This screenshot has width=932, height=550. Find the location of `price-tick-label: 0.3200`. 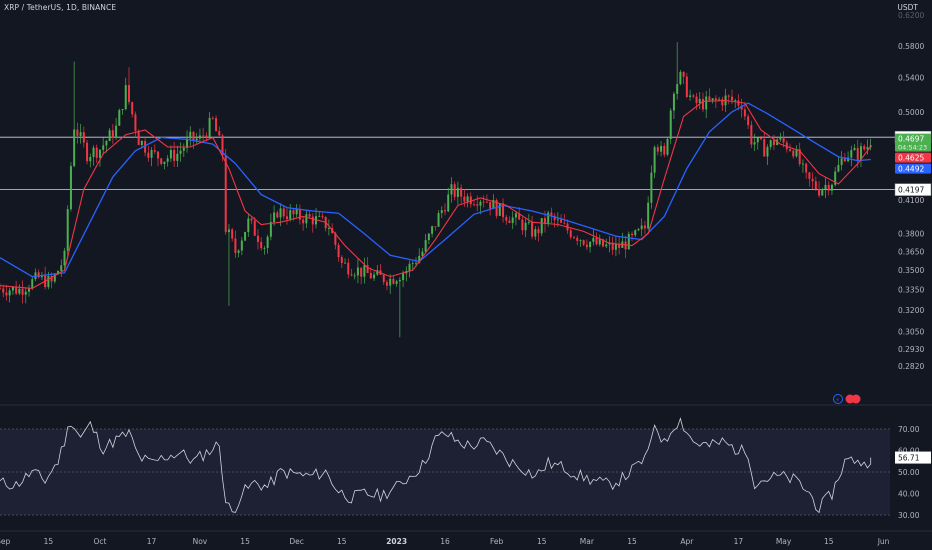

price-tick-label: 0.3200 is located at coordinates (911, 310).